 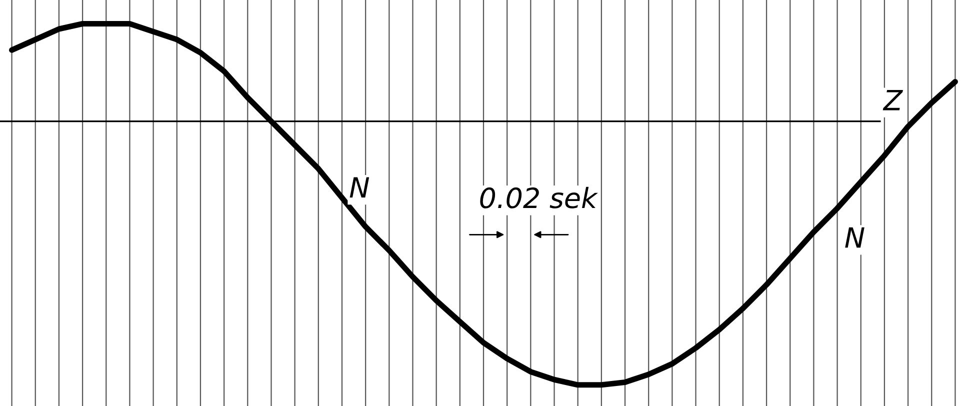 What do you see at coordinates (539, 197) in the screenshot?
I see `annotation: 0.02 sek` at bounding box center [539, 197].